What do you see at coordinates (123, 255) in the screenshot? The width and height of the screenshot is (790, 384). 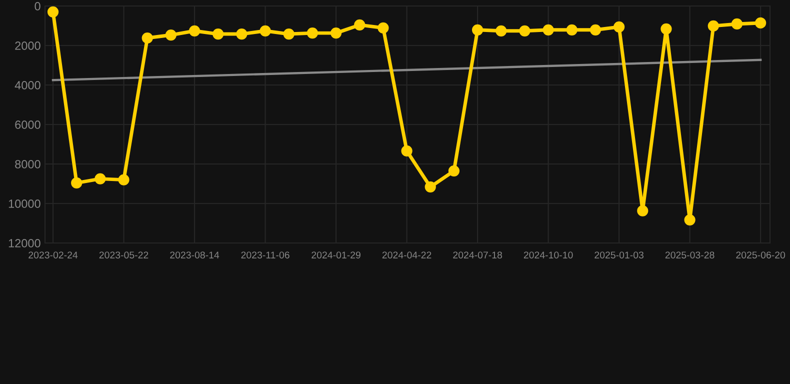 I see `x-tick-label: 2023-05-22` at bounding box center [123, 255].